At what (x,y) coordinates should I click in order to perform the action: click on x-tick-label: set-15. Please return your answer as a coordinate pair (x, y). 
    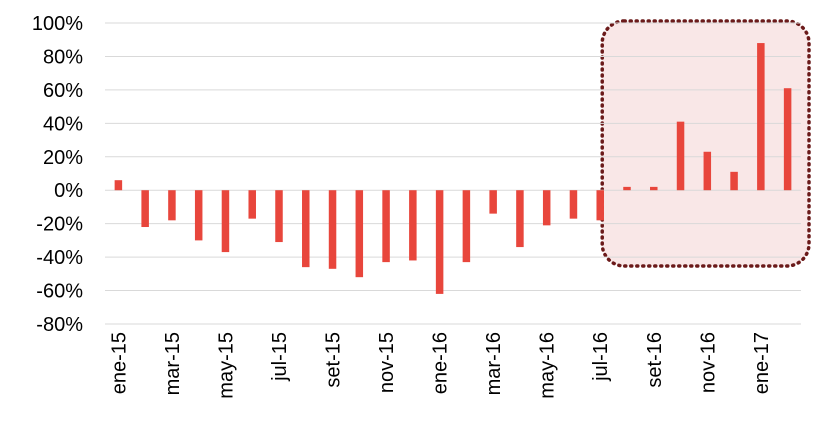
    Looking at the image, I should click on (334, 360).